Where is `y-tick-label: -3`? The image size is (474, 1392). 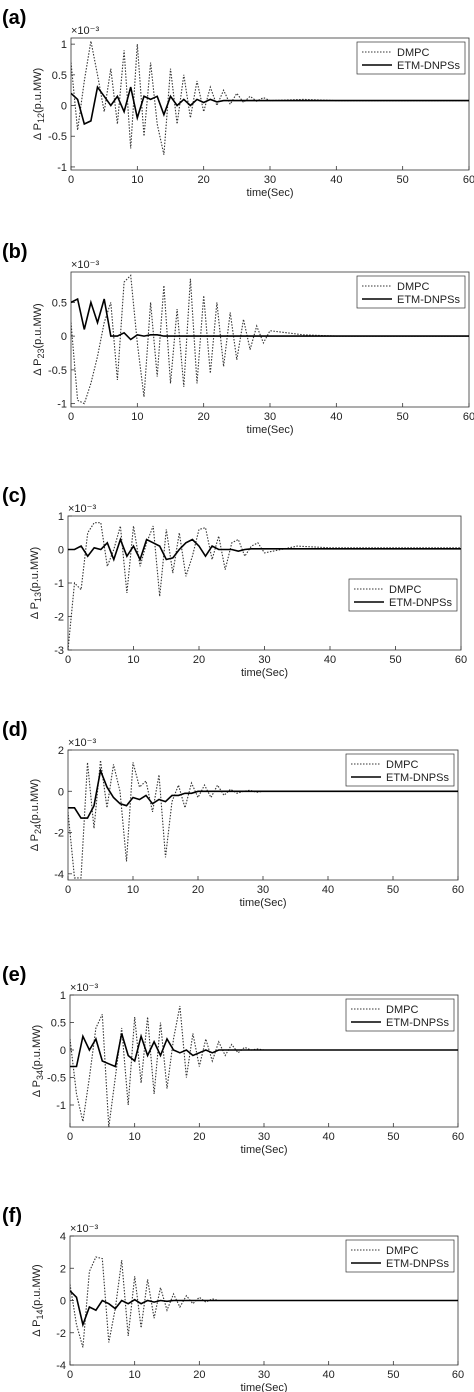
y-tick-label: -3 is located at coordinates (59, 651).